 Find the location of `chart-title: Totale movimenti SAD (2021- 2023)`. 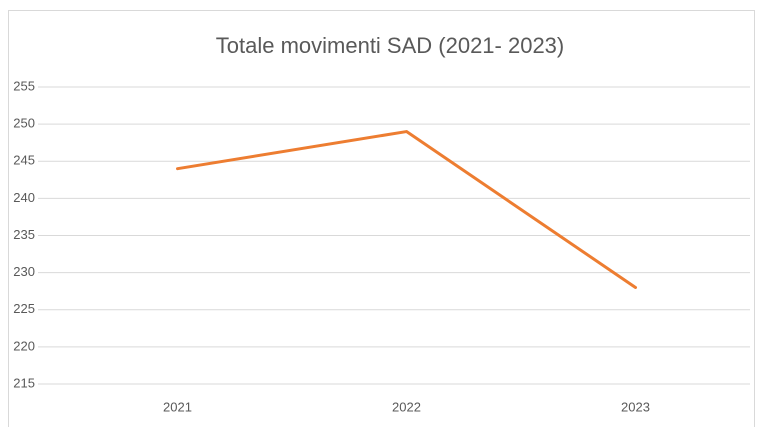

chart-title: Totale movimenti SAD (2021- 2023) is located at coordinates (390, 45).